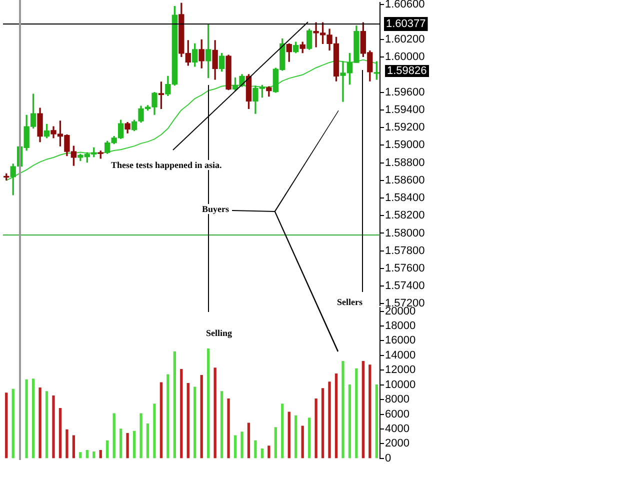 Image resolution: width=625 pixels, height=483 pixels. What do you see at coordinates (405, 180) in the screenshot?
I see `y-tick-label: 1.58600` at bounding box center [405, 180].